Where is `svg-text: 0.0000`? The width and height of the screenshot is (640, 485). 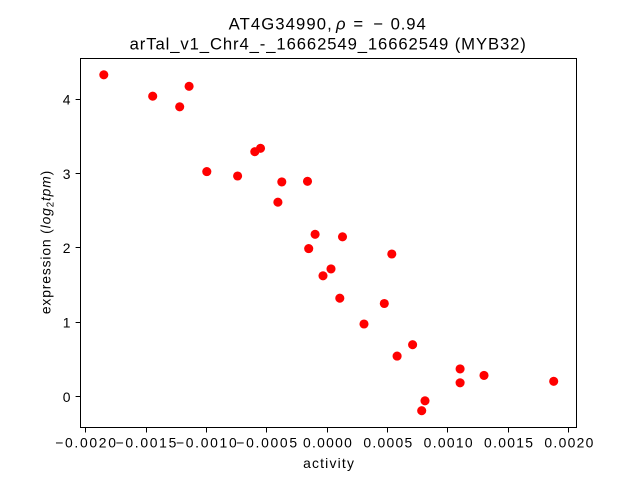 svg-text: 0.0000 is located at coordinates (328, 443).